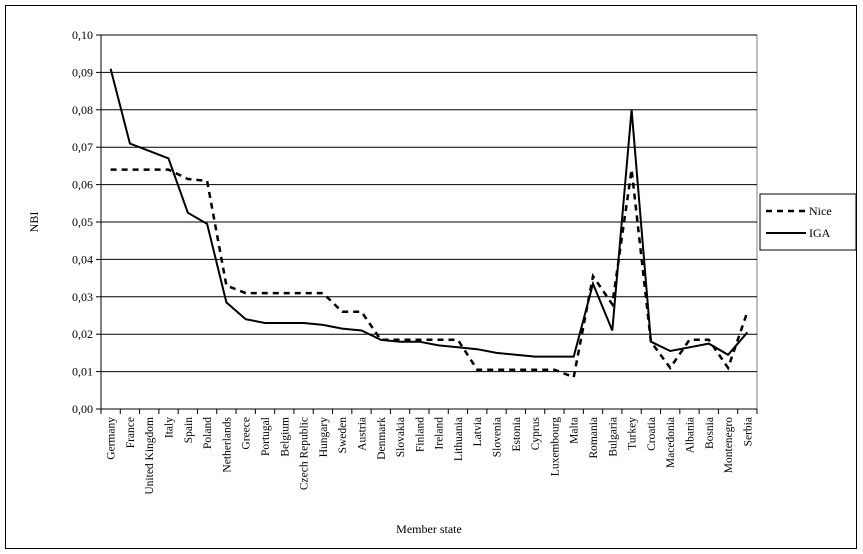  Describe the element at coordinates (382, 438) in the screenshot. I see `x-tick-label: Denmark` at that location.